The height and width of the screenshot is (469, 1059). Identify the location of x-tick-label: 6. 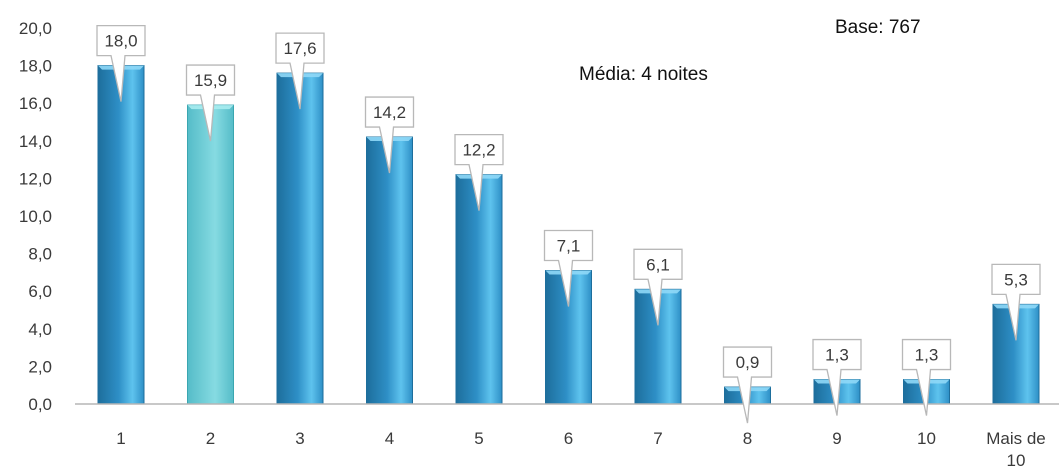
(568, 438).